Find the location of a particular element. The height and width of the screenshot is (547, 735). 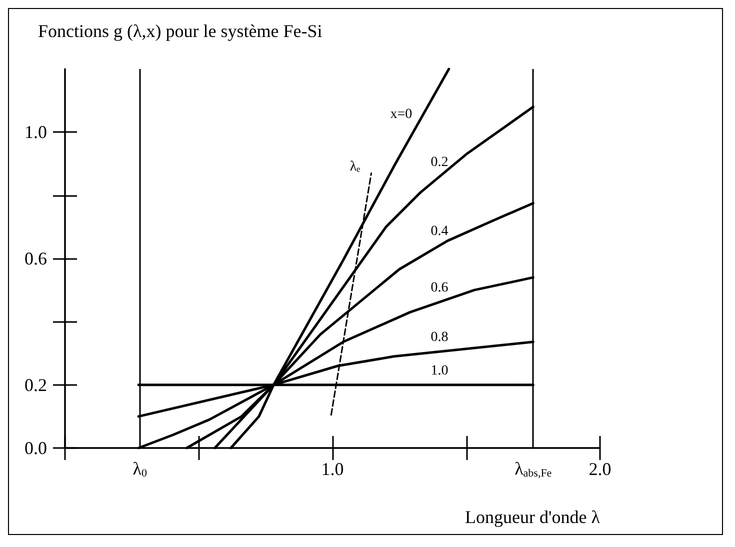

series-label: 0.4 is located at coordinates (439, 232).